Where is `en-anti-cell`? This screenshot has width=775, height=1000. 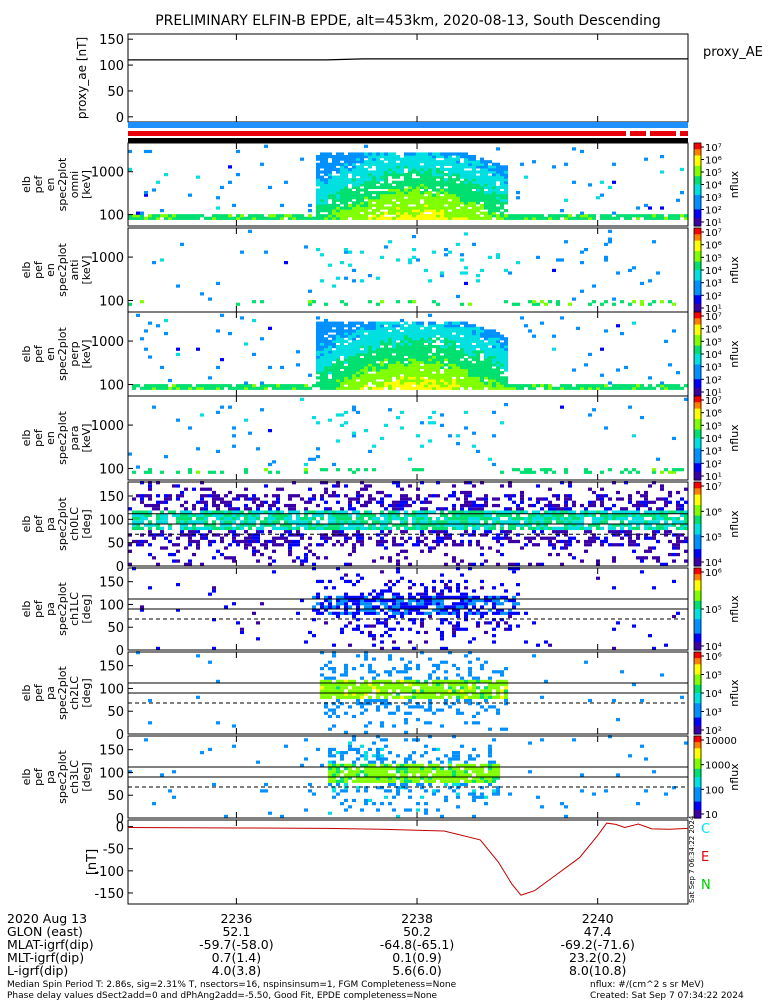
en-anti-cell is located at coordinates (442, 273).